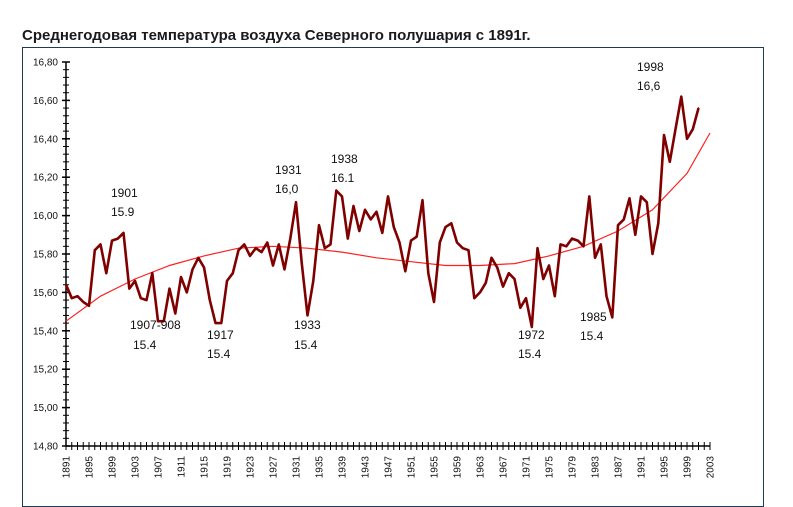  Describe the element at coordinates (45, 139) in the screenshot. I see `y-tick-label: 16,40` at that location.